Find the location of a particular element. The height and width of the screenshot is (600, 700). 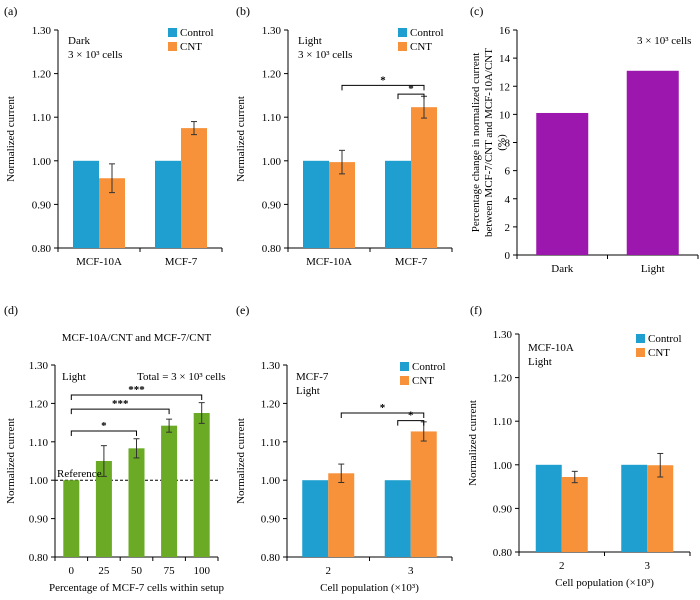

x-tick-label: 25 is located at coordinates (104, 571).